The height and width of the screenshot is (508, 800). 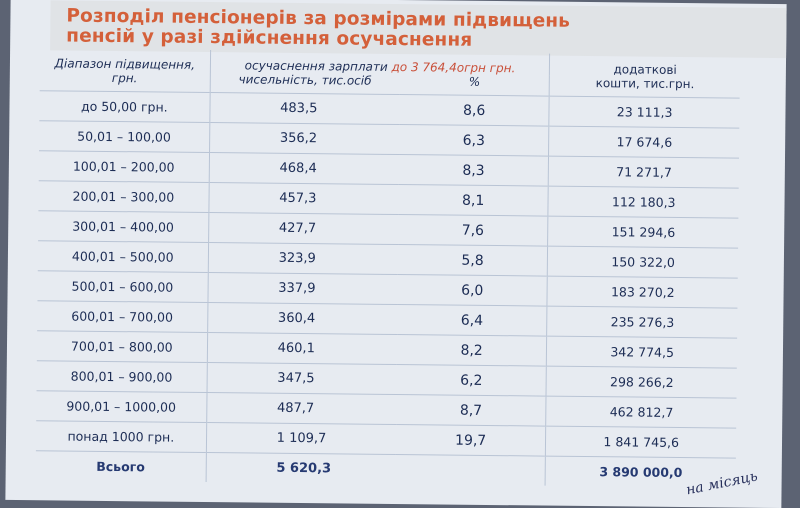 I want to click on modernization-amount: до 3 764,4огрн грн., so click(x=453, y=67).